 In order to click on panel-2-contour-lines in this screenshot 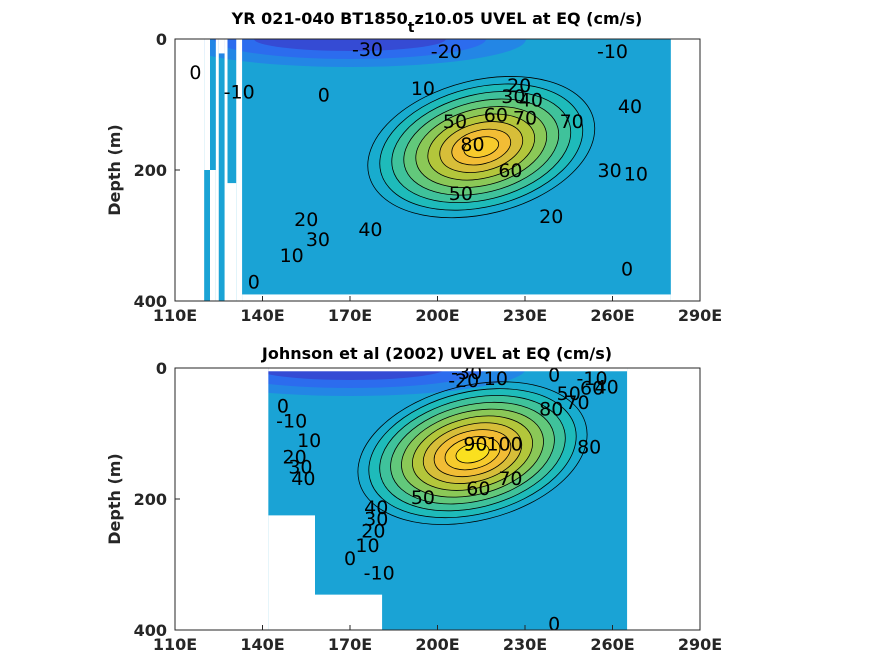, I will do `click(472, 453)`.